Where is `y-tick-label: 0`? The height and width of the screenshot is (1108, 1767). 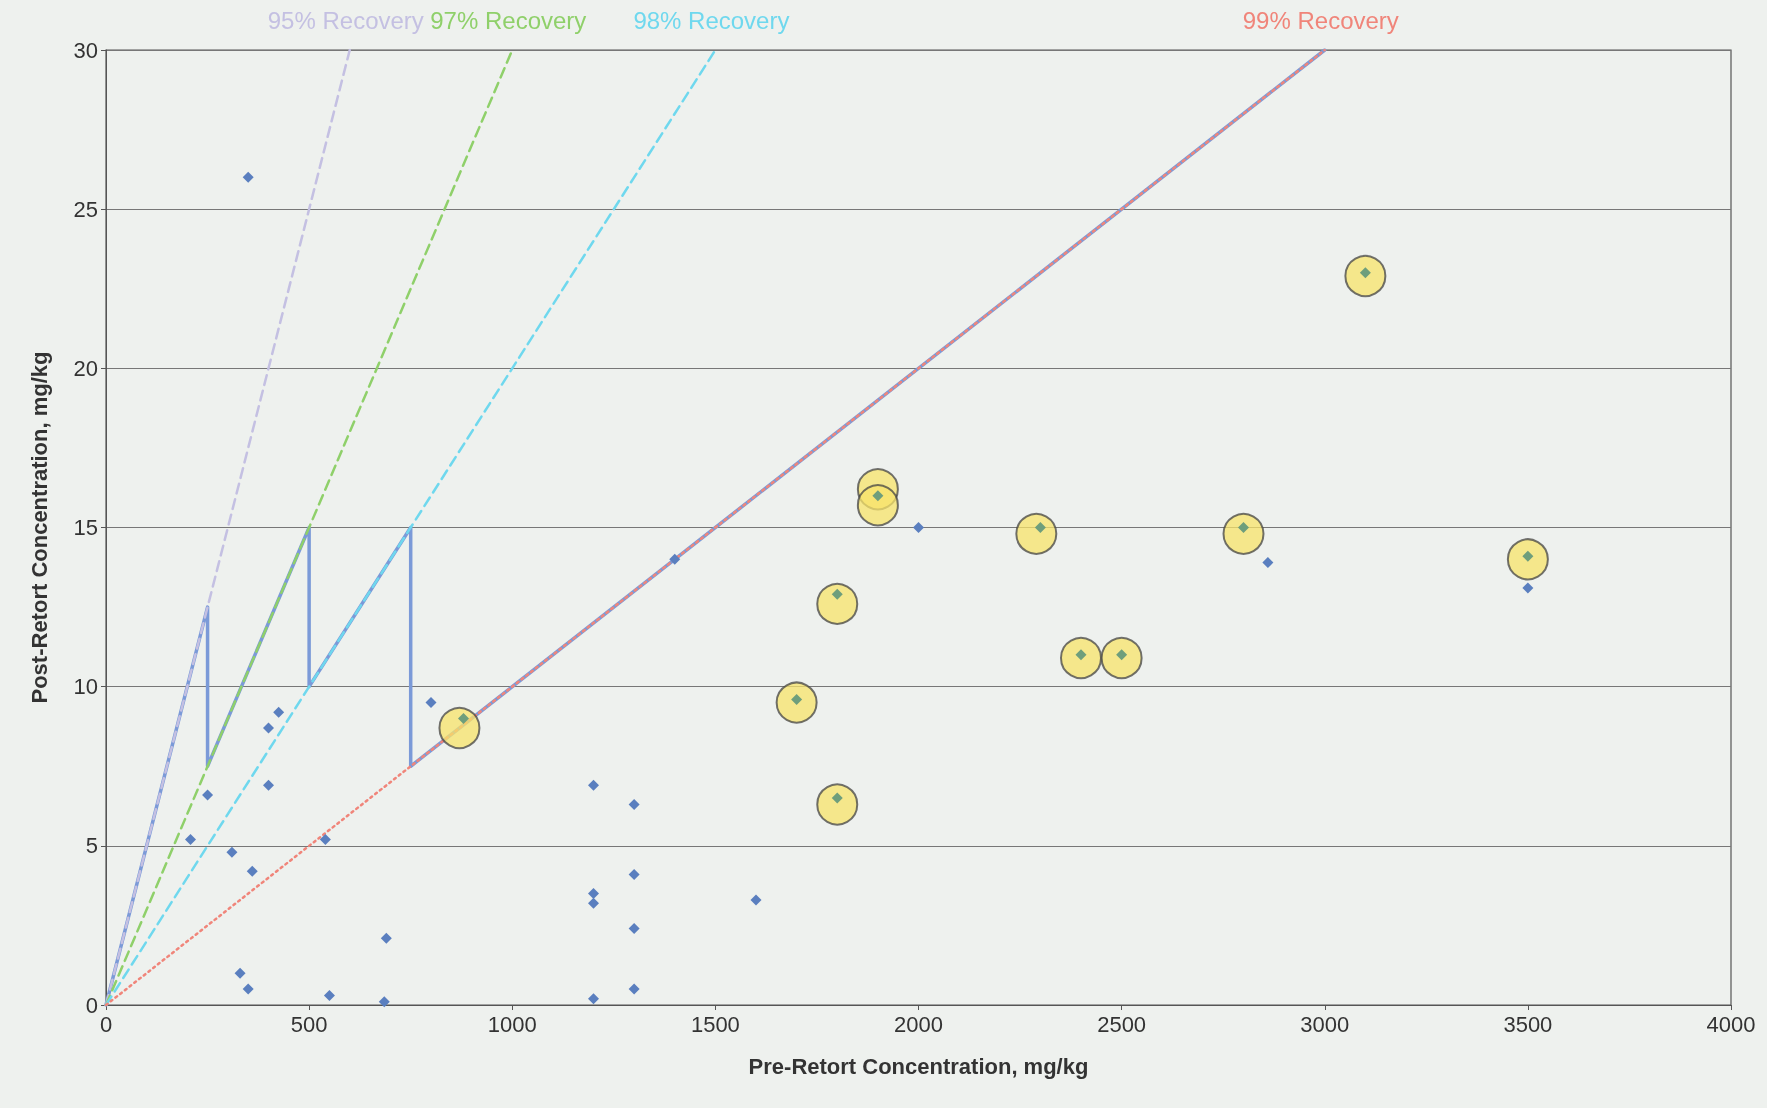 y-tick-label: 0 is located at coordinates (91, 1005).